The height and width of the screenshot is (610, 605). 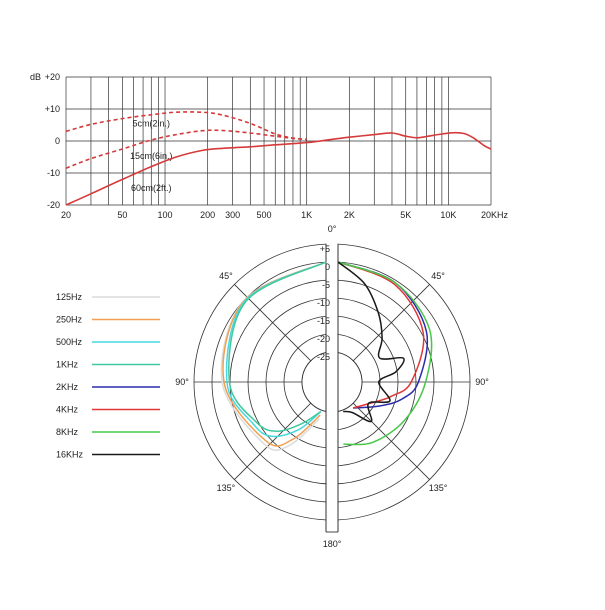 What do you see at coordinates (122, 215) in the screenshot?
I see `x-tick-label: 50` at bounding box center [122, 215].